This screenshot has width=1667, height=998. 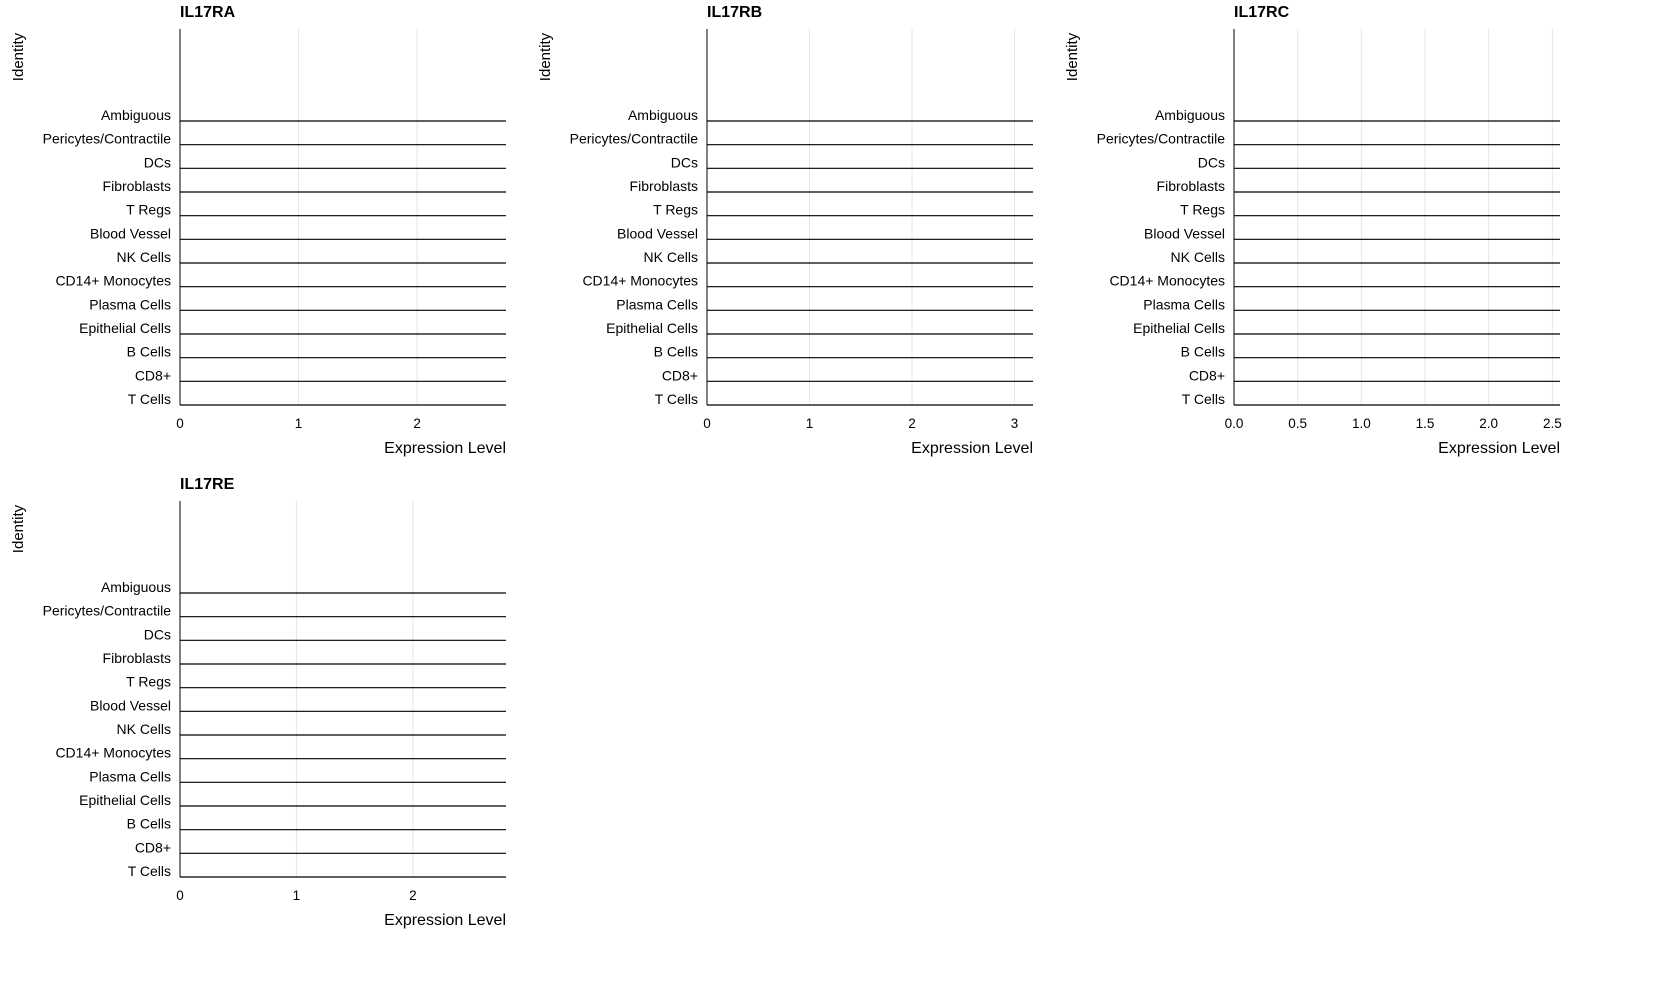 What do you see at coordinates (1262, 12) in the screenshot?
I see `panel-title: IL17RC` at bounding box center [1262, 12].